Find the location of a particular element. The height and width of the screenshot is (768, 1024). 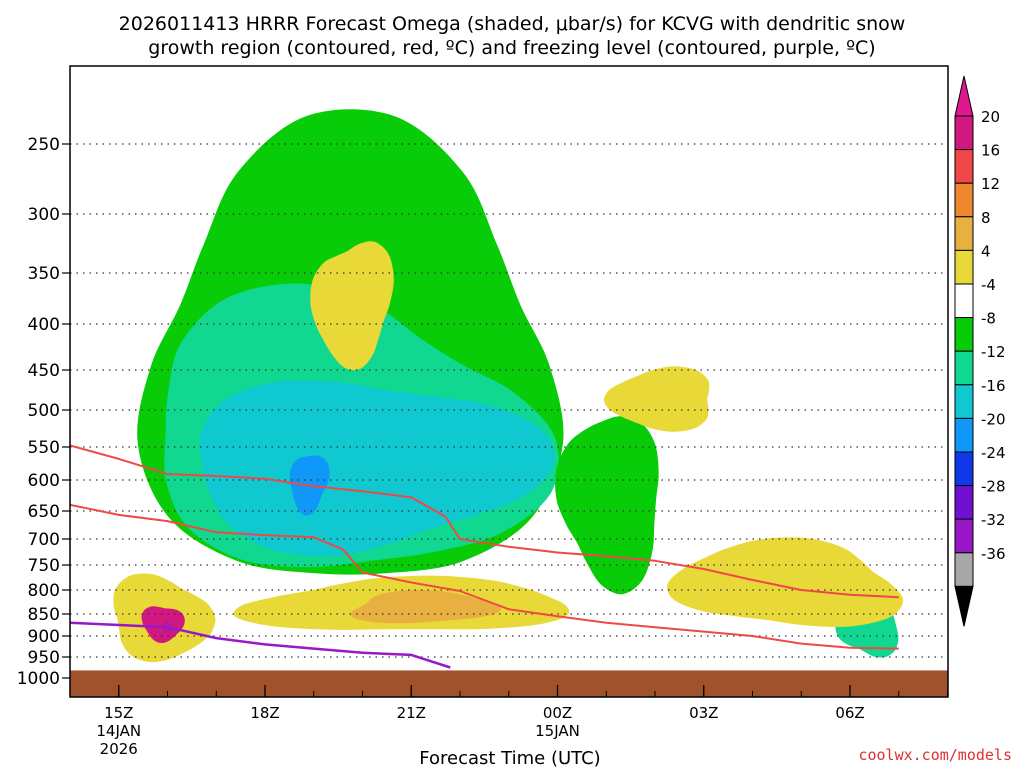

y-tick-label-250: 250 is located at coordinates (44, 145).